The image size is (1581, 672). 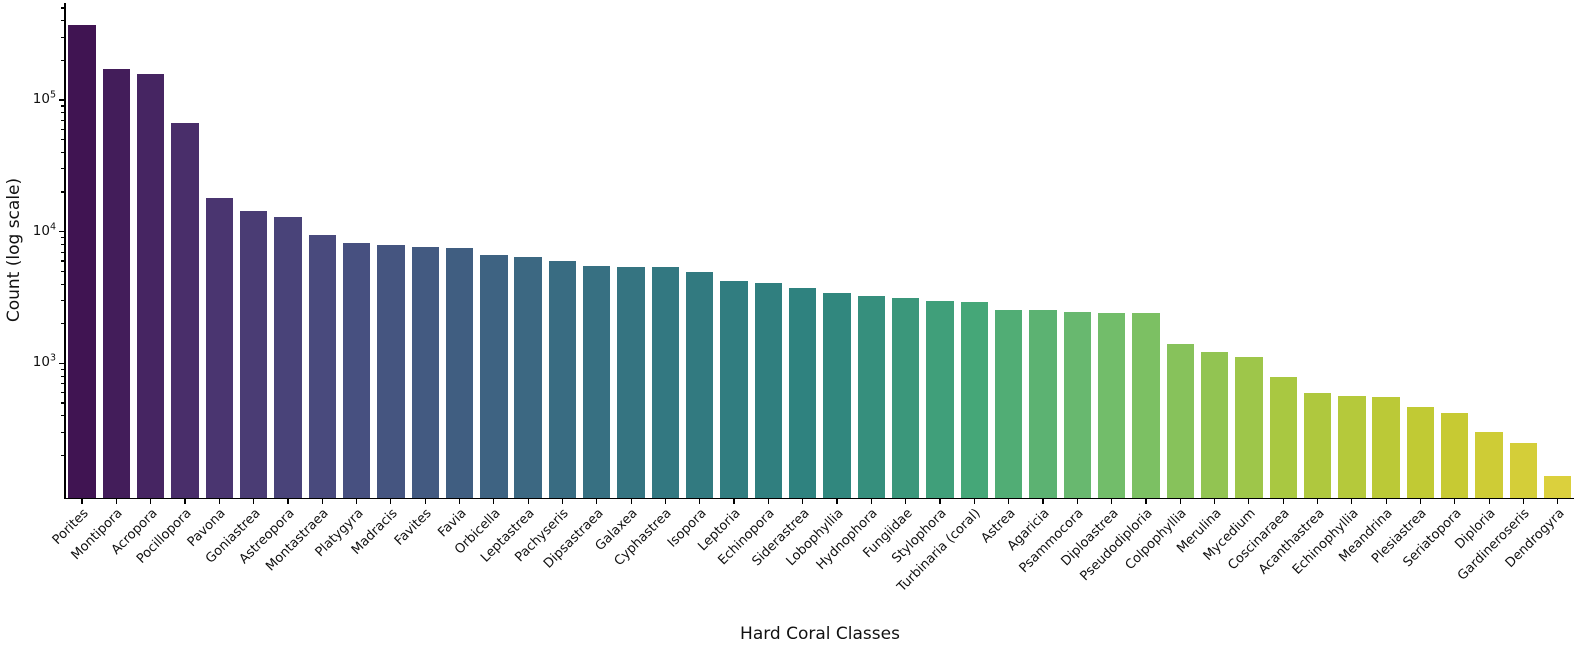 What do you see at coordinates (803, 392) in the screenshot?
I see `bar-siderastrea` at bounding box center [803, 392].